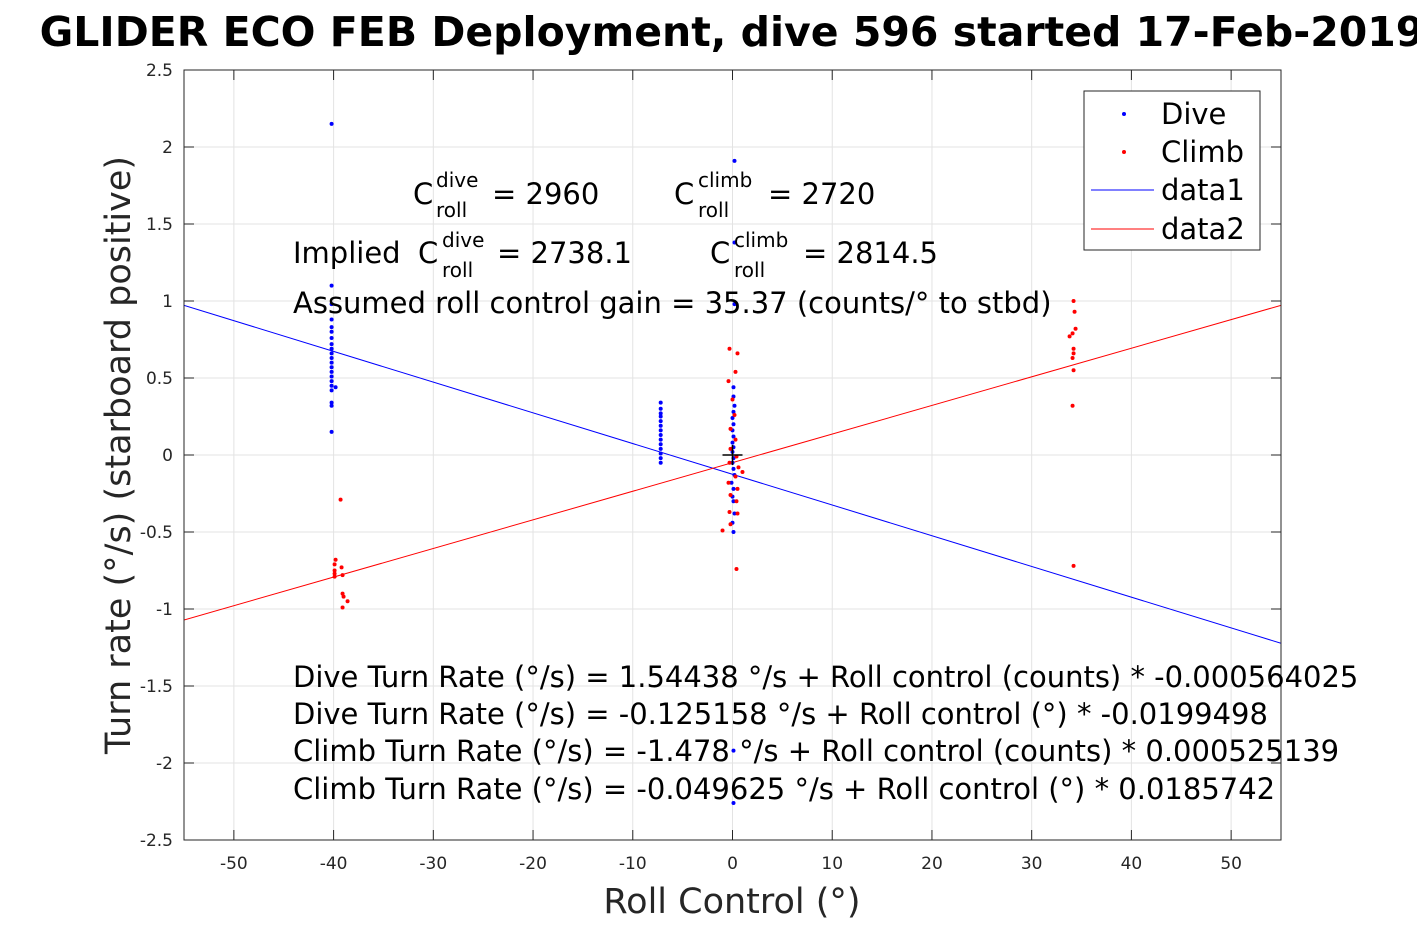 Image resolution: width=1417 pixels, height=945 pixels. Describe the element at coordinates (1124, 152) in the screenshot. I see `legend-climb-marker` at that location.